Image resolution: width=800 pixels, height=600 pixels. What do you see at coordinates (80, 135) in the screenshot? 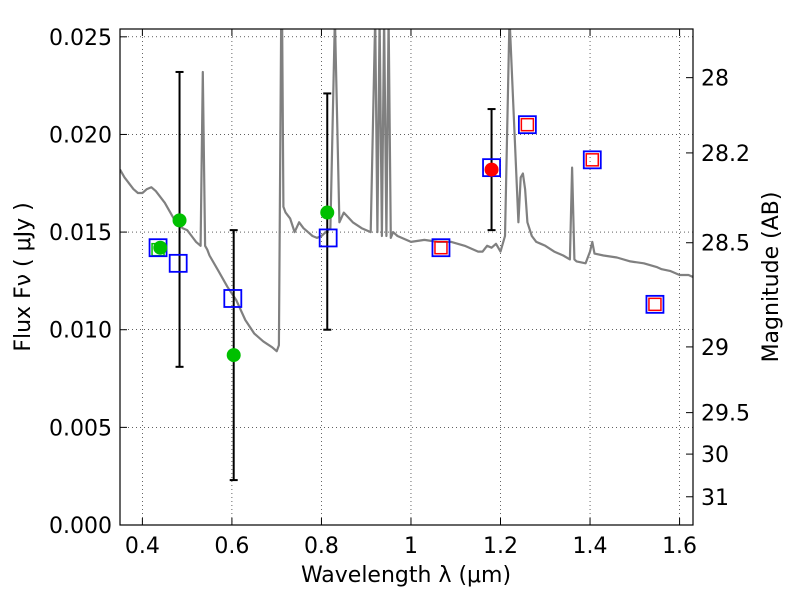
I see `y-tick-label: 0.020` at bounding box center [80, 135].